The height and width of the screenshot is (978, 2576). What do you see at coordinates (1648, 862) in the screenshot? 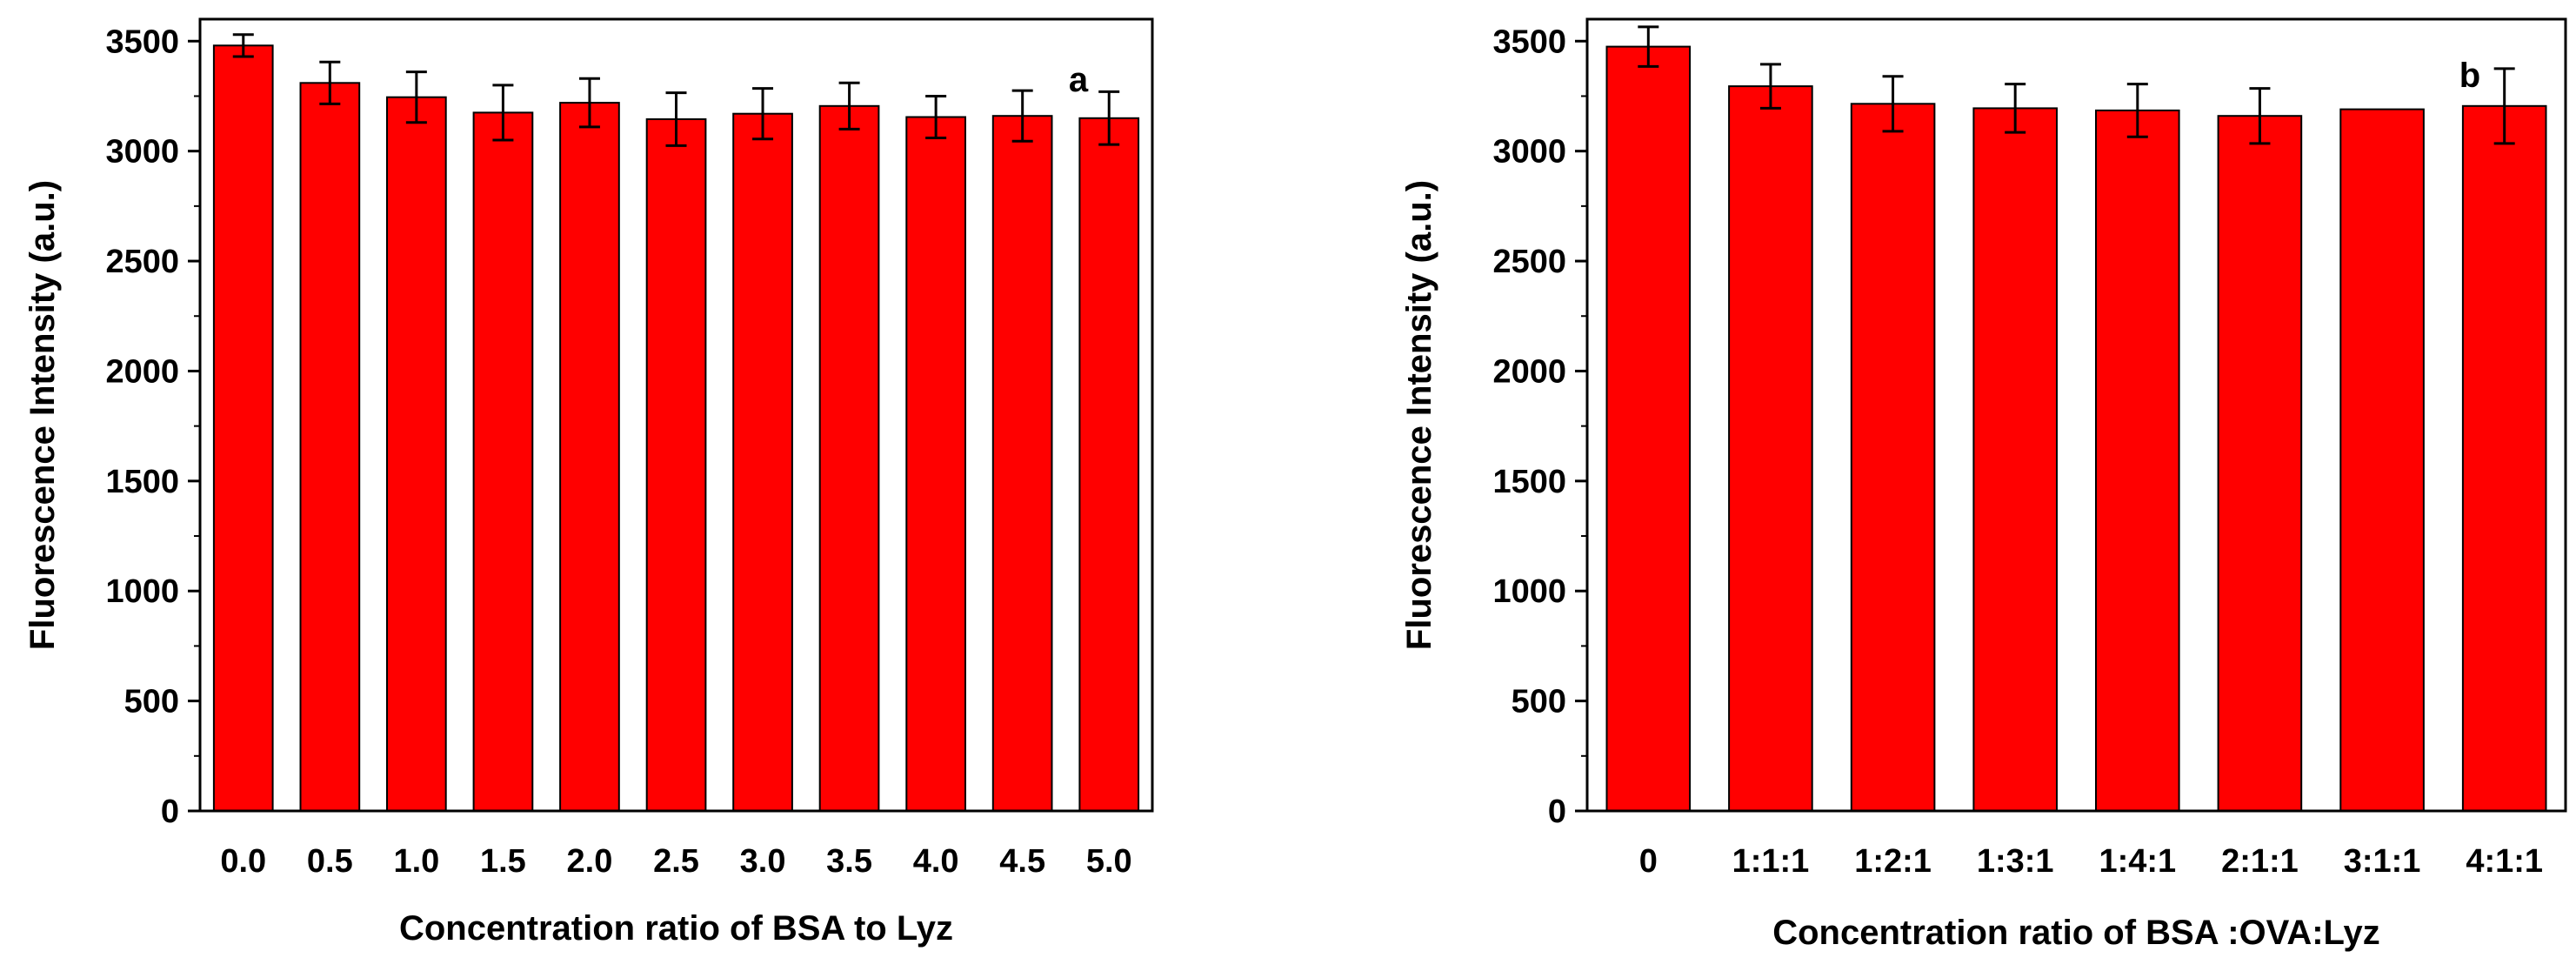
I see `x-tick-label-0: 0` at bounding box center [1648, 862].